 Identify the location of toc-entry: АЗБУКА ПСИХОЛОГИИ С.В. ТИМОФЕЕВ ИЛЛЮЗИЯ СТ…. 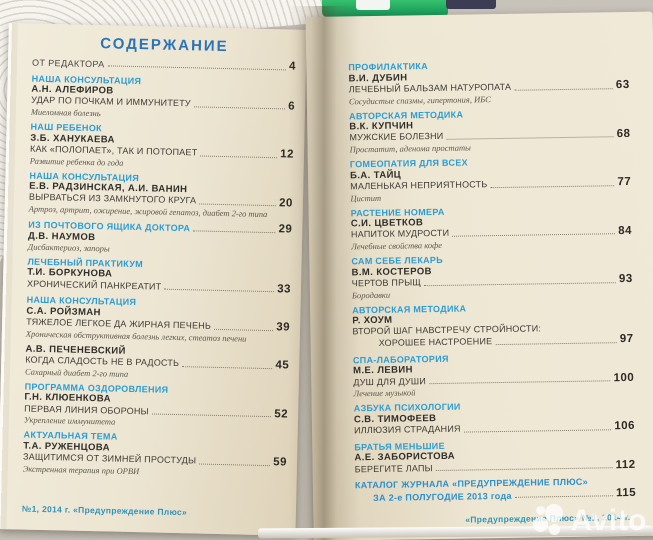
(494, 418).